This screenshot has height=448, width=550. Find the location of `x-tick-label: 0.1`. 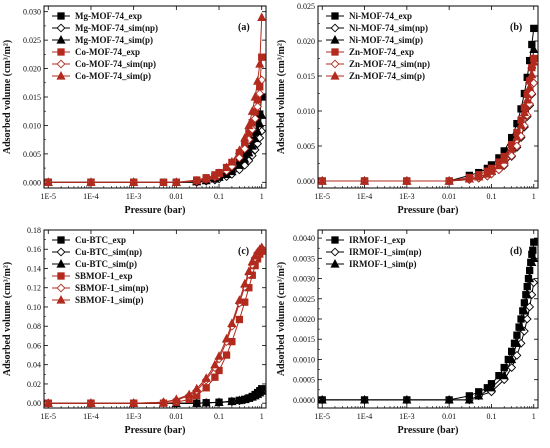

x-tick-label: 0.1 is located at coordinates (491, 416).